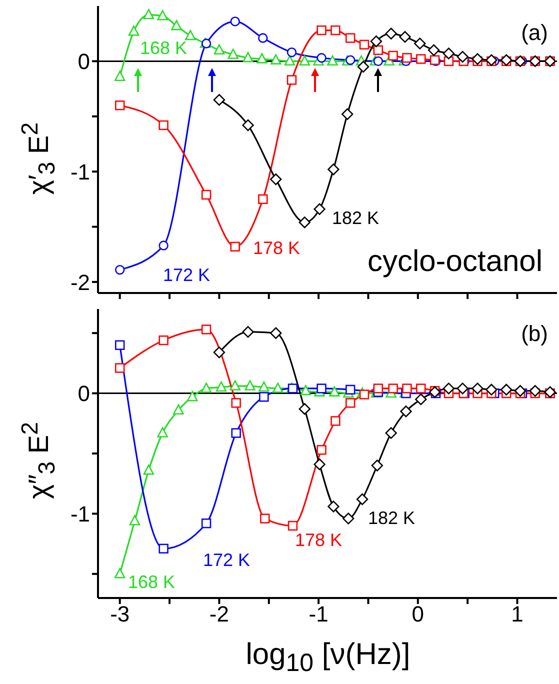 This screenshot has height=684, width=559. What do you see at coordinates (392, 518) in the screenshot?
I see `series-label: 182 K` at bounding box center [392, 518].